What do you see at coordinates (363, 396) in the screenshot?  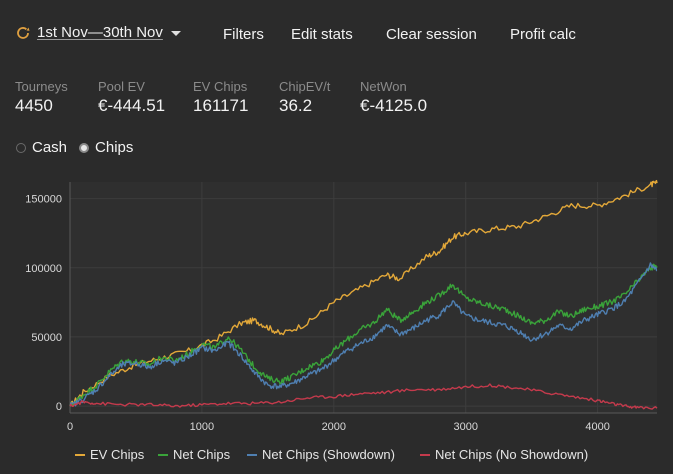 I see `series-line-net-chips-no-showdown` at bounding box center [363, 396].